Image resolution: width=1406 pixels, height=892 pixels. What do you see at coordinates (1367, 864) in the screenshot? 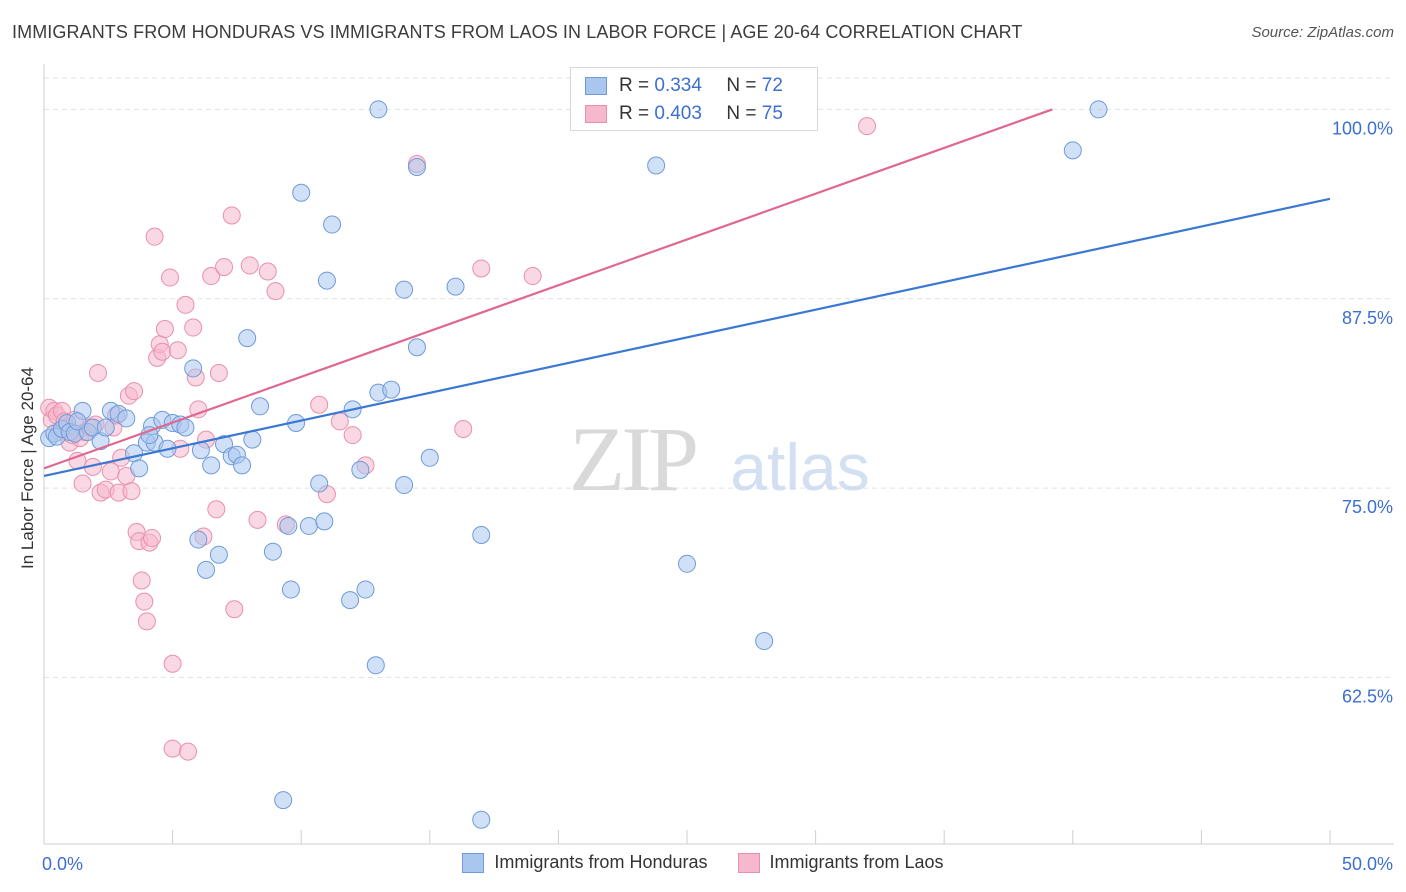
I see `x-tick-label: 50.0%` at bounding box center [1367, 864].